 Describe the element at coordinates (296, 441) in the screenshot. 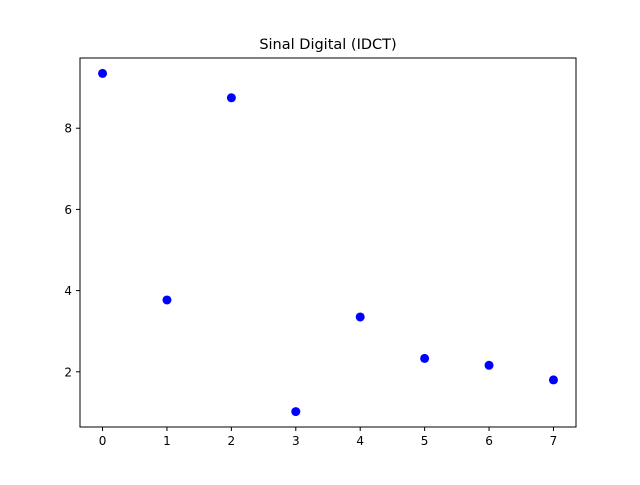

I see `x-tick-label: 3` at that location.